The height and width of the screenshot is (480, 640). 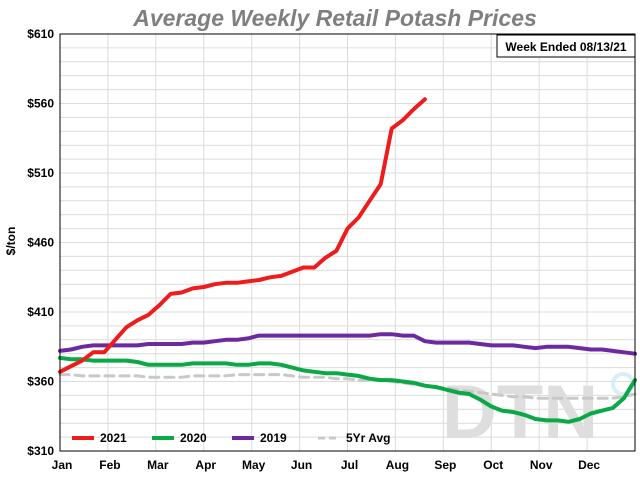 I want to click on legend-label: 2019, so click(x=273, y=438).